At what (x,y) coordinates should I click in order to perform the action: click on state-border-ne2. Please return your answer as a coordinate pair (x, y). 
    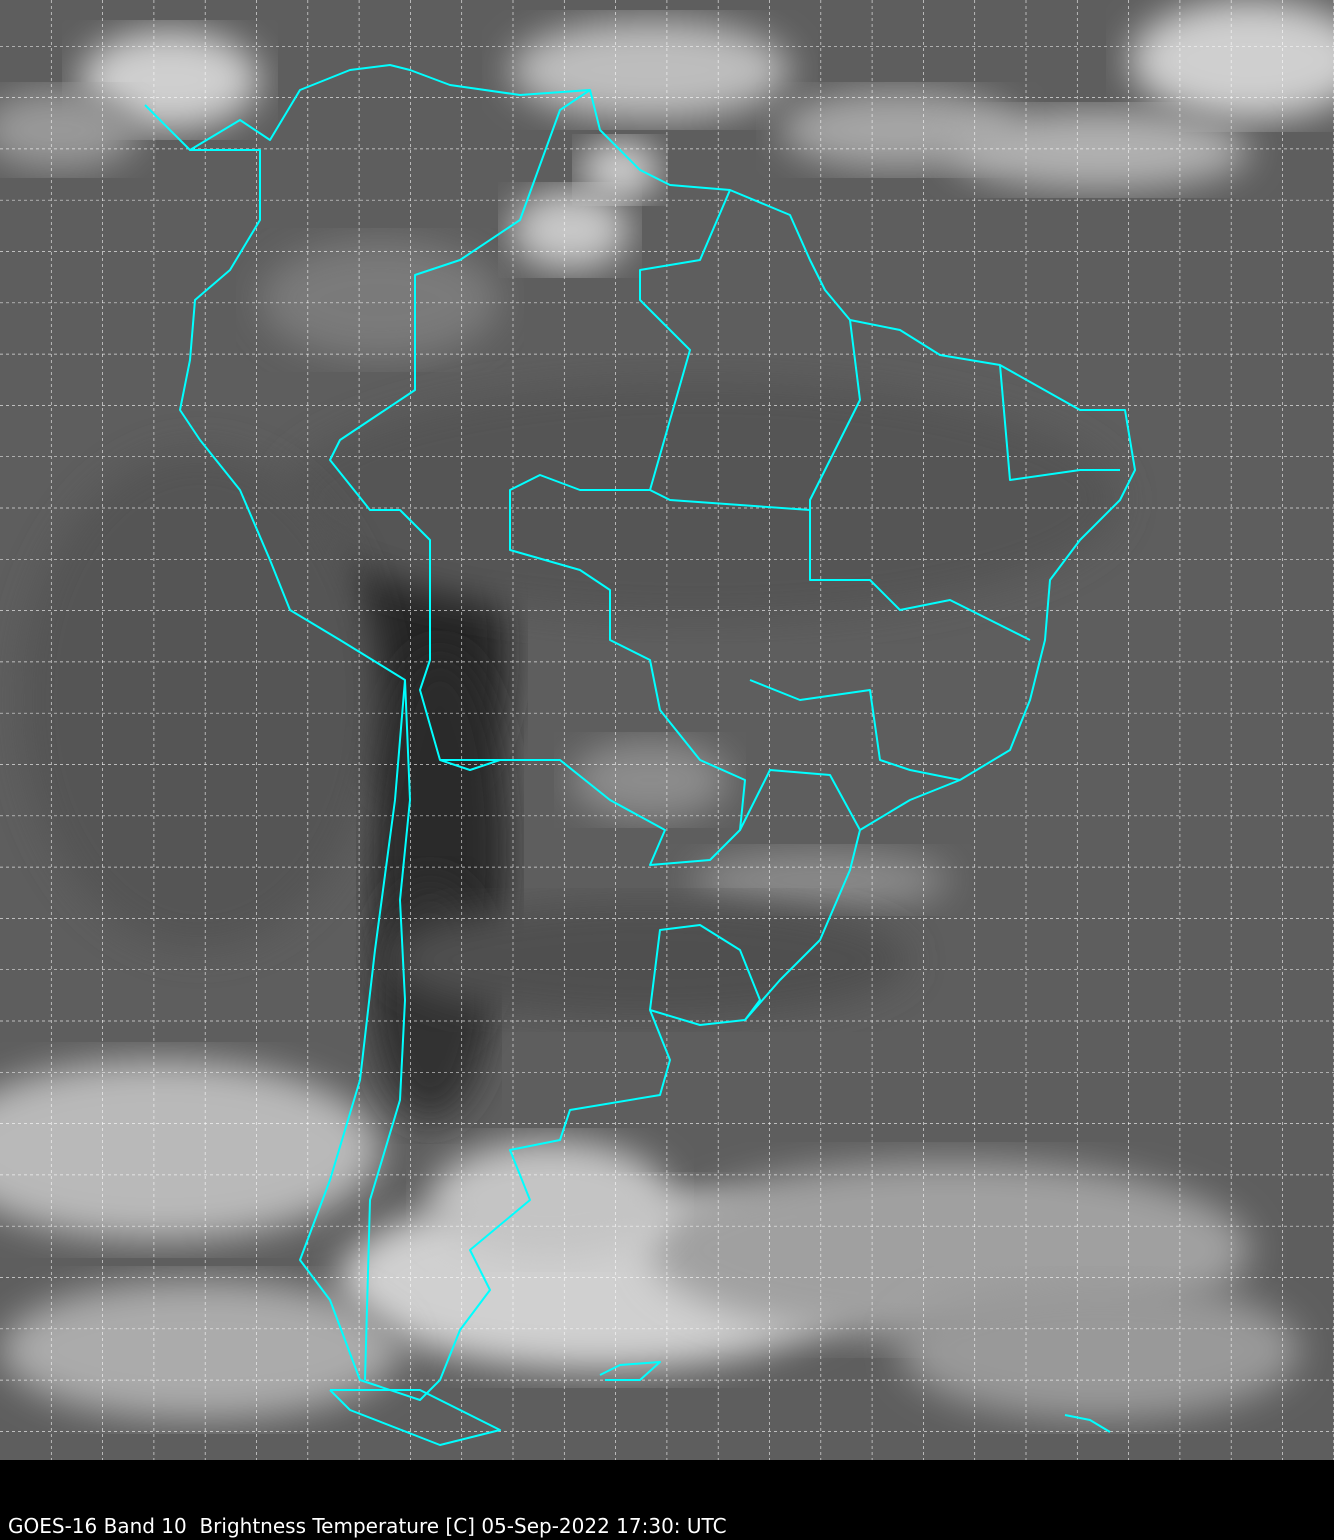
    Looking at the image, I should click on (1059, 422).